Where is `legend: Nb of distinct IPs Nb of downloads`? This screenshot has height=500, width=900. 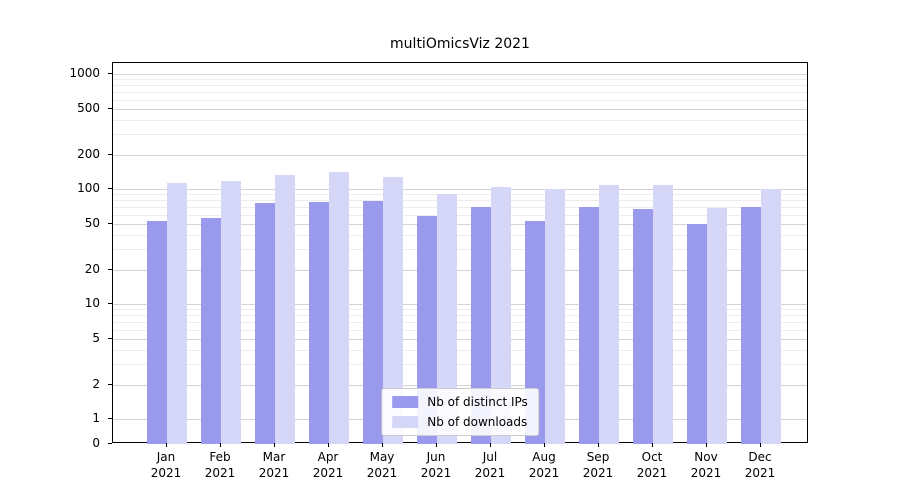
legend: Nb of distinct IPs Nb of downloads is located at coordinates (460, 412).